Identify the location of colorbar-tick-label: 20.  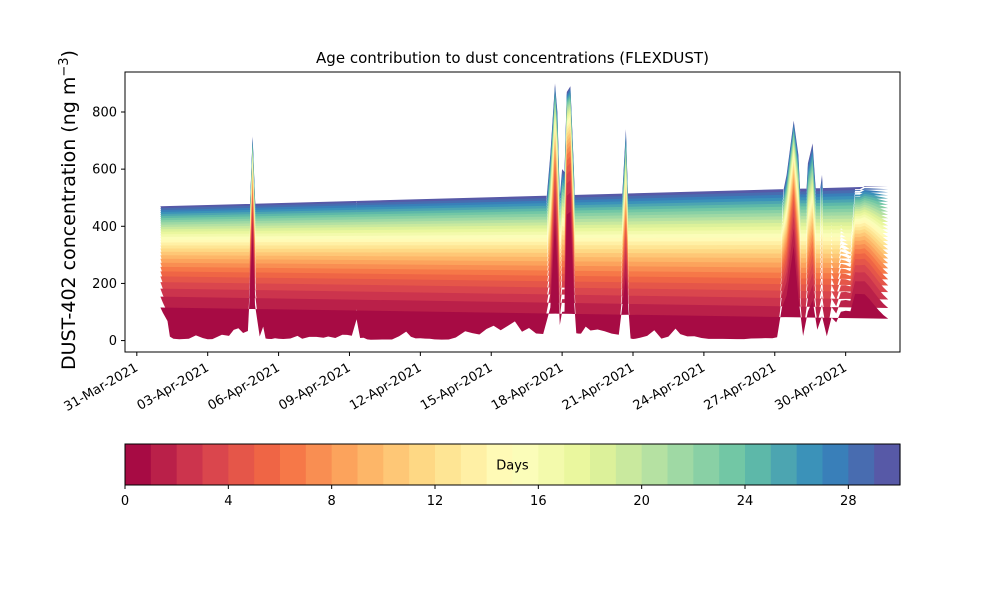
(641, 501).